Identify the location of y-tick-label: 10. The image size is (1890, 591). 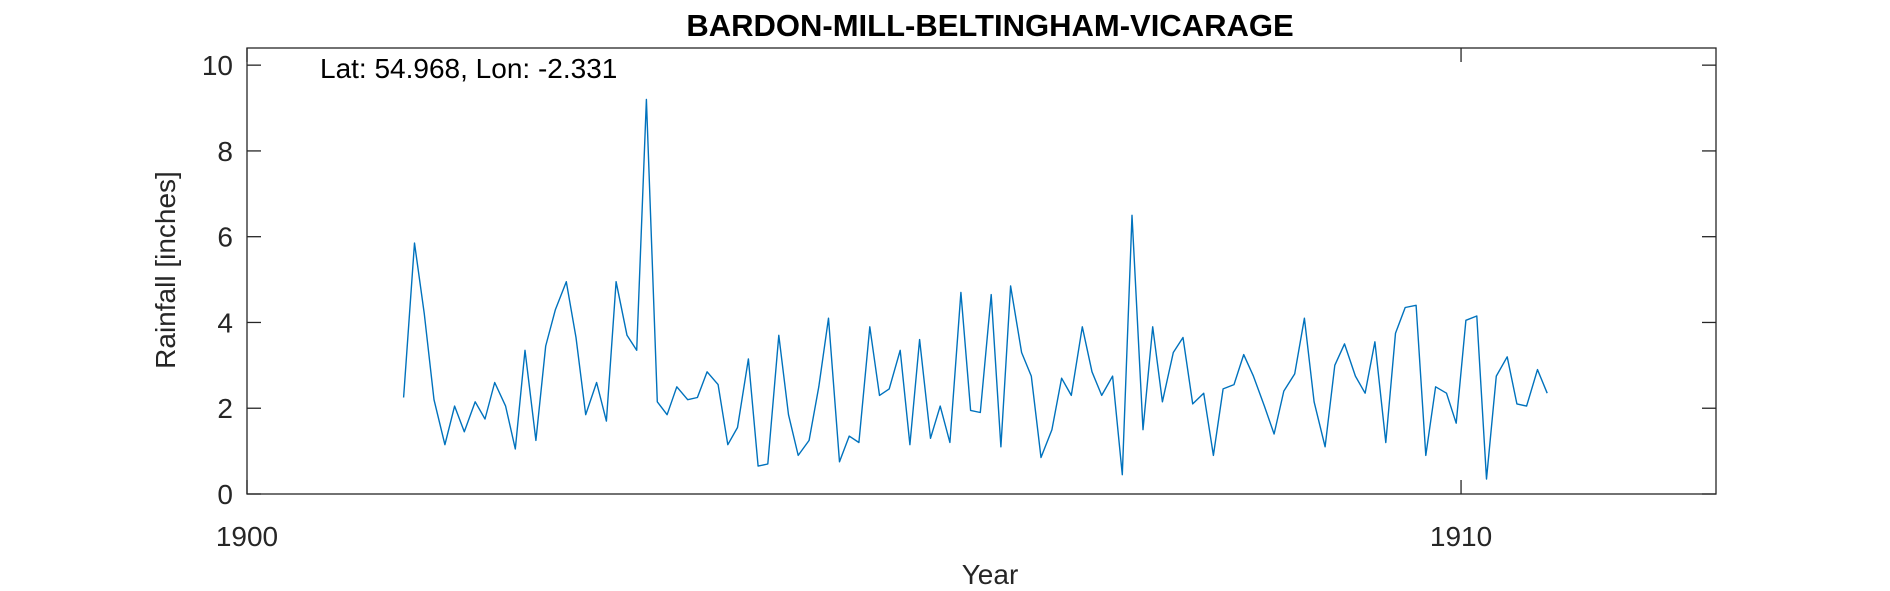
(217, 65).